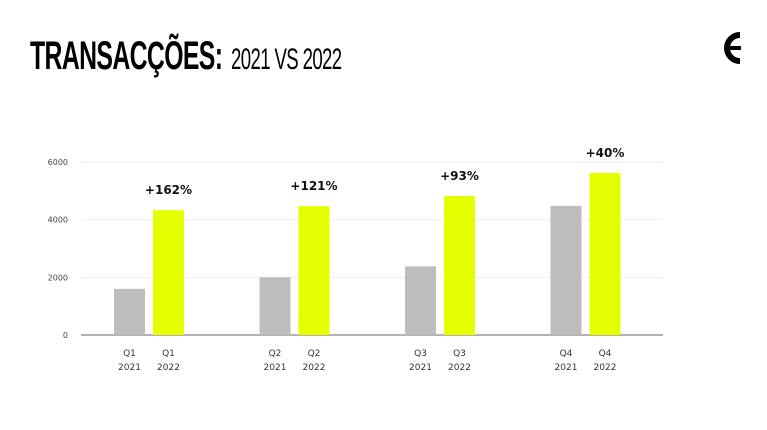 This screenshot has height=430, width=767. What do you see at coordinates (605, 153) in the screenshot?
I see `growth-annotation: +40%` at bounding box center [605, 153].